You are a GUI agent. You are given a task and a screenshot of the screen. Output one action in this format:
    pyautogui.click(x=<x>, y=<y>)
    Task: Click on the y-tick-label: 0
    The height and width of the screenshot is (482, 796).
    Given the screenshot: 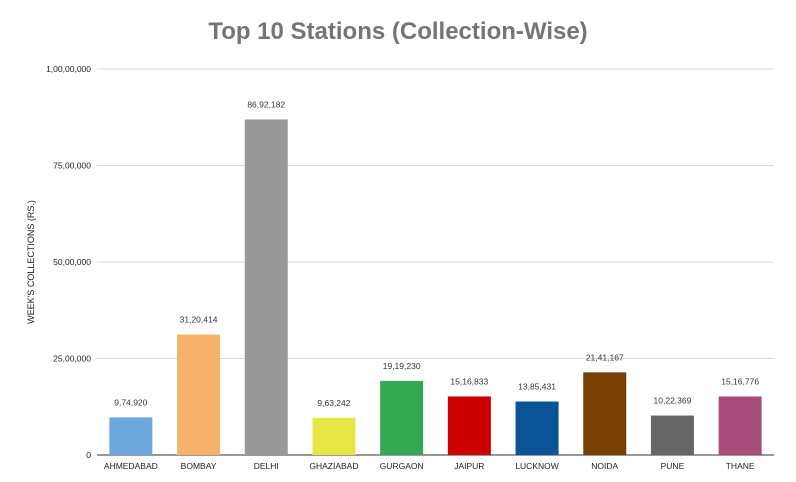 What is the action you would take?
    pyautogui.click(x=88, y=455)
    